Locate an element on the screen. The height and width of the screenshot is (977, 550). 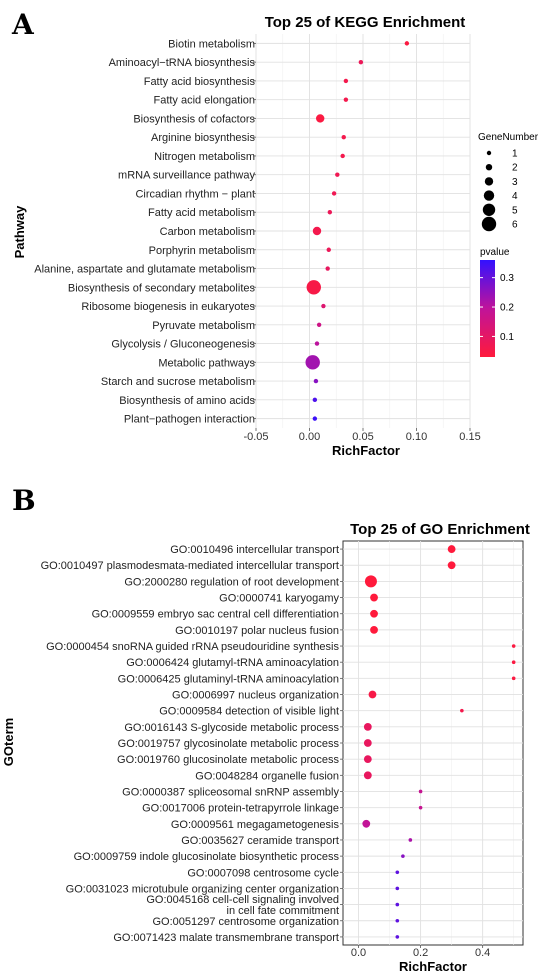
go-x-tick-label: 0.0 is located at coordinates (358, 953).